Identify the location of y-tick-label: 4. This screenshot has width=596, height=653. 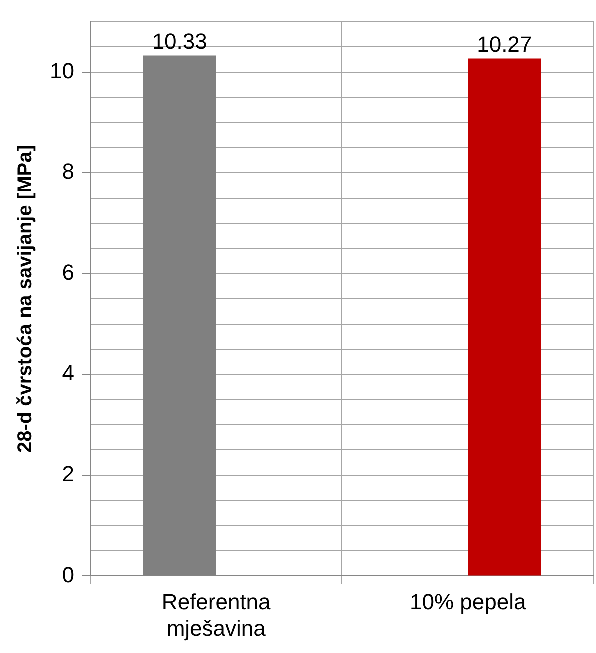
(68, 373).